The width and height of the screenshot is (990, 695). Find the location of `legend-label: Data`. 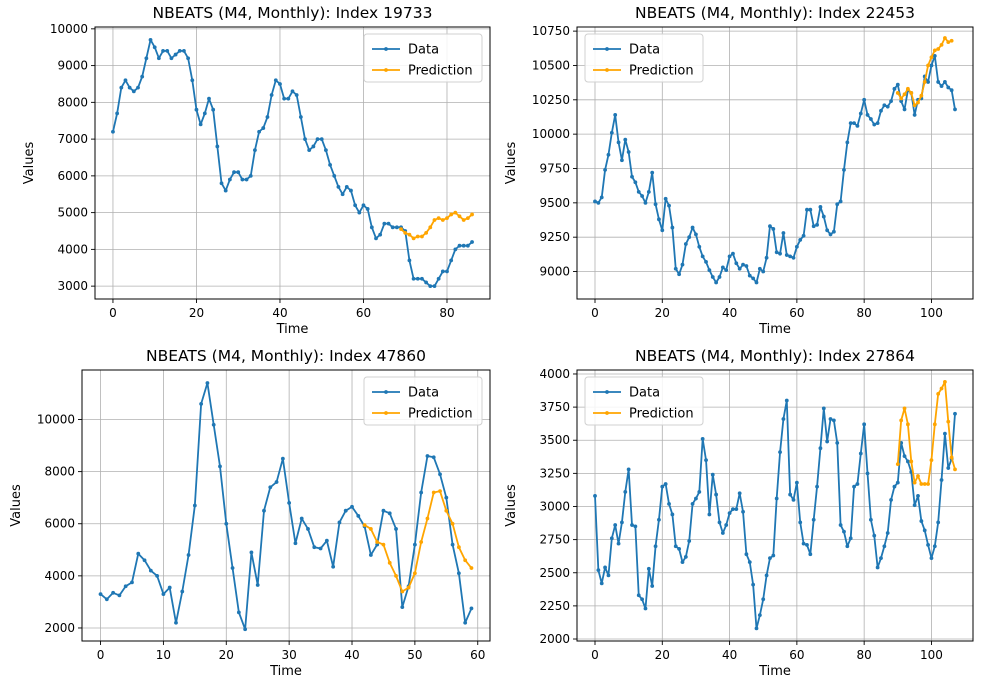

legend-label: Data is located at coordinates (423, 393).